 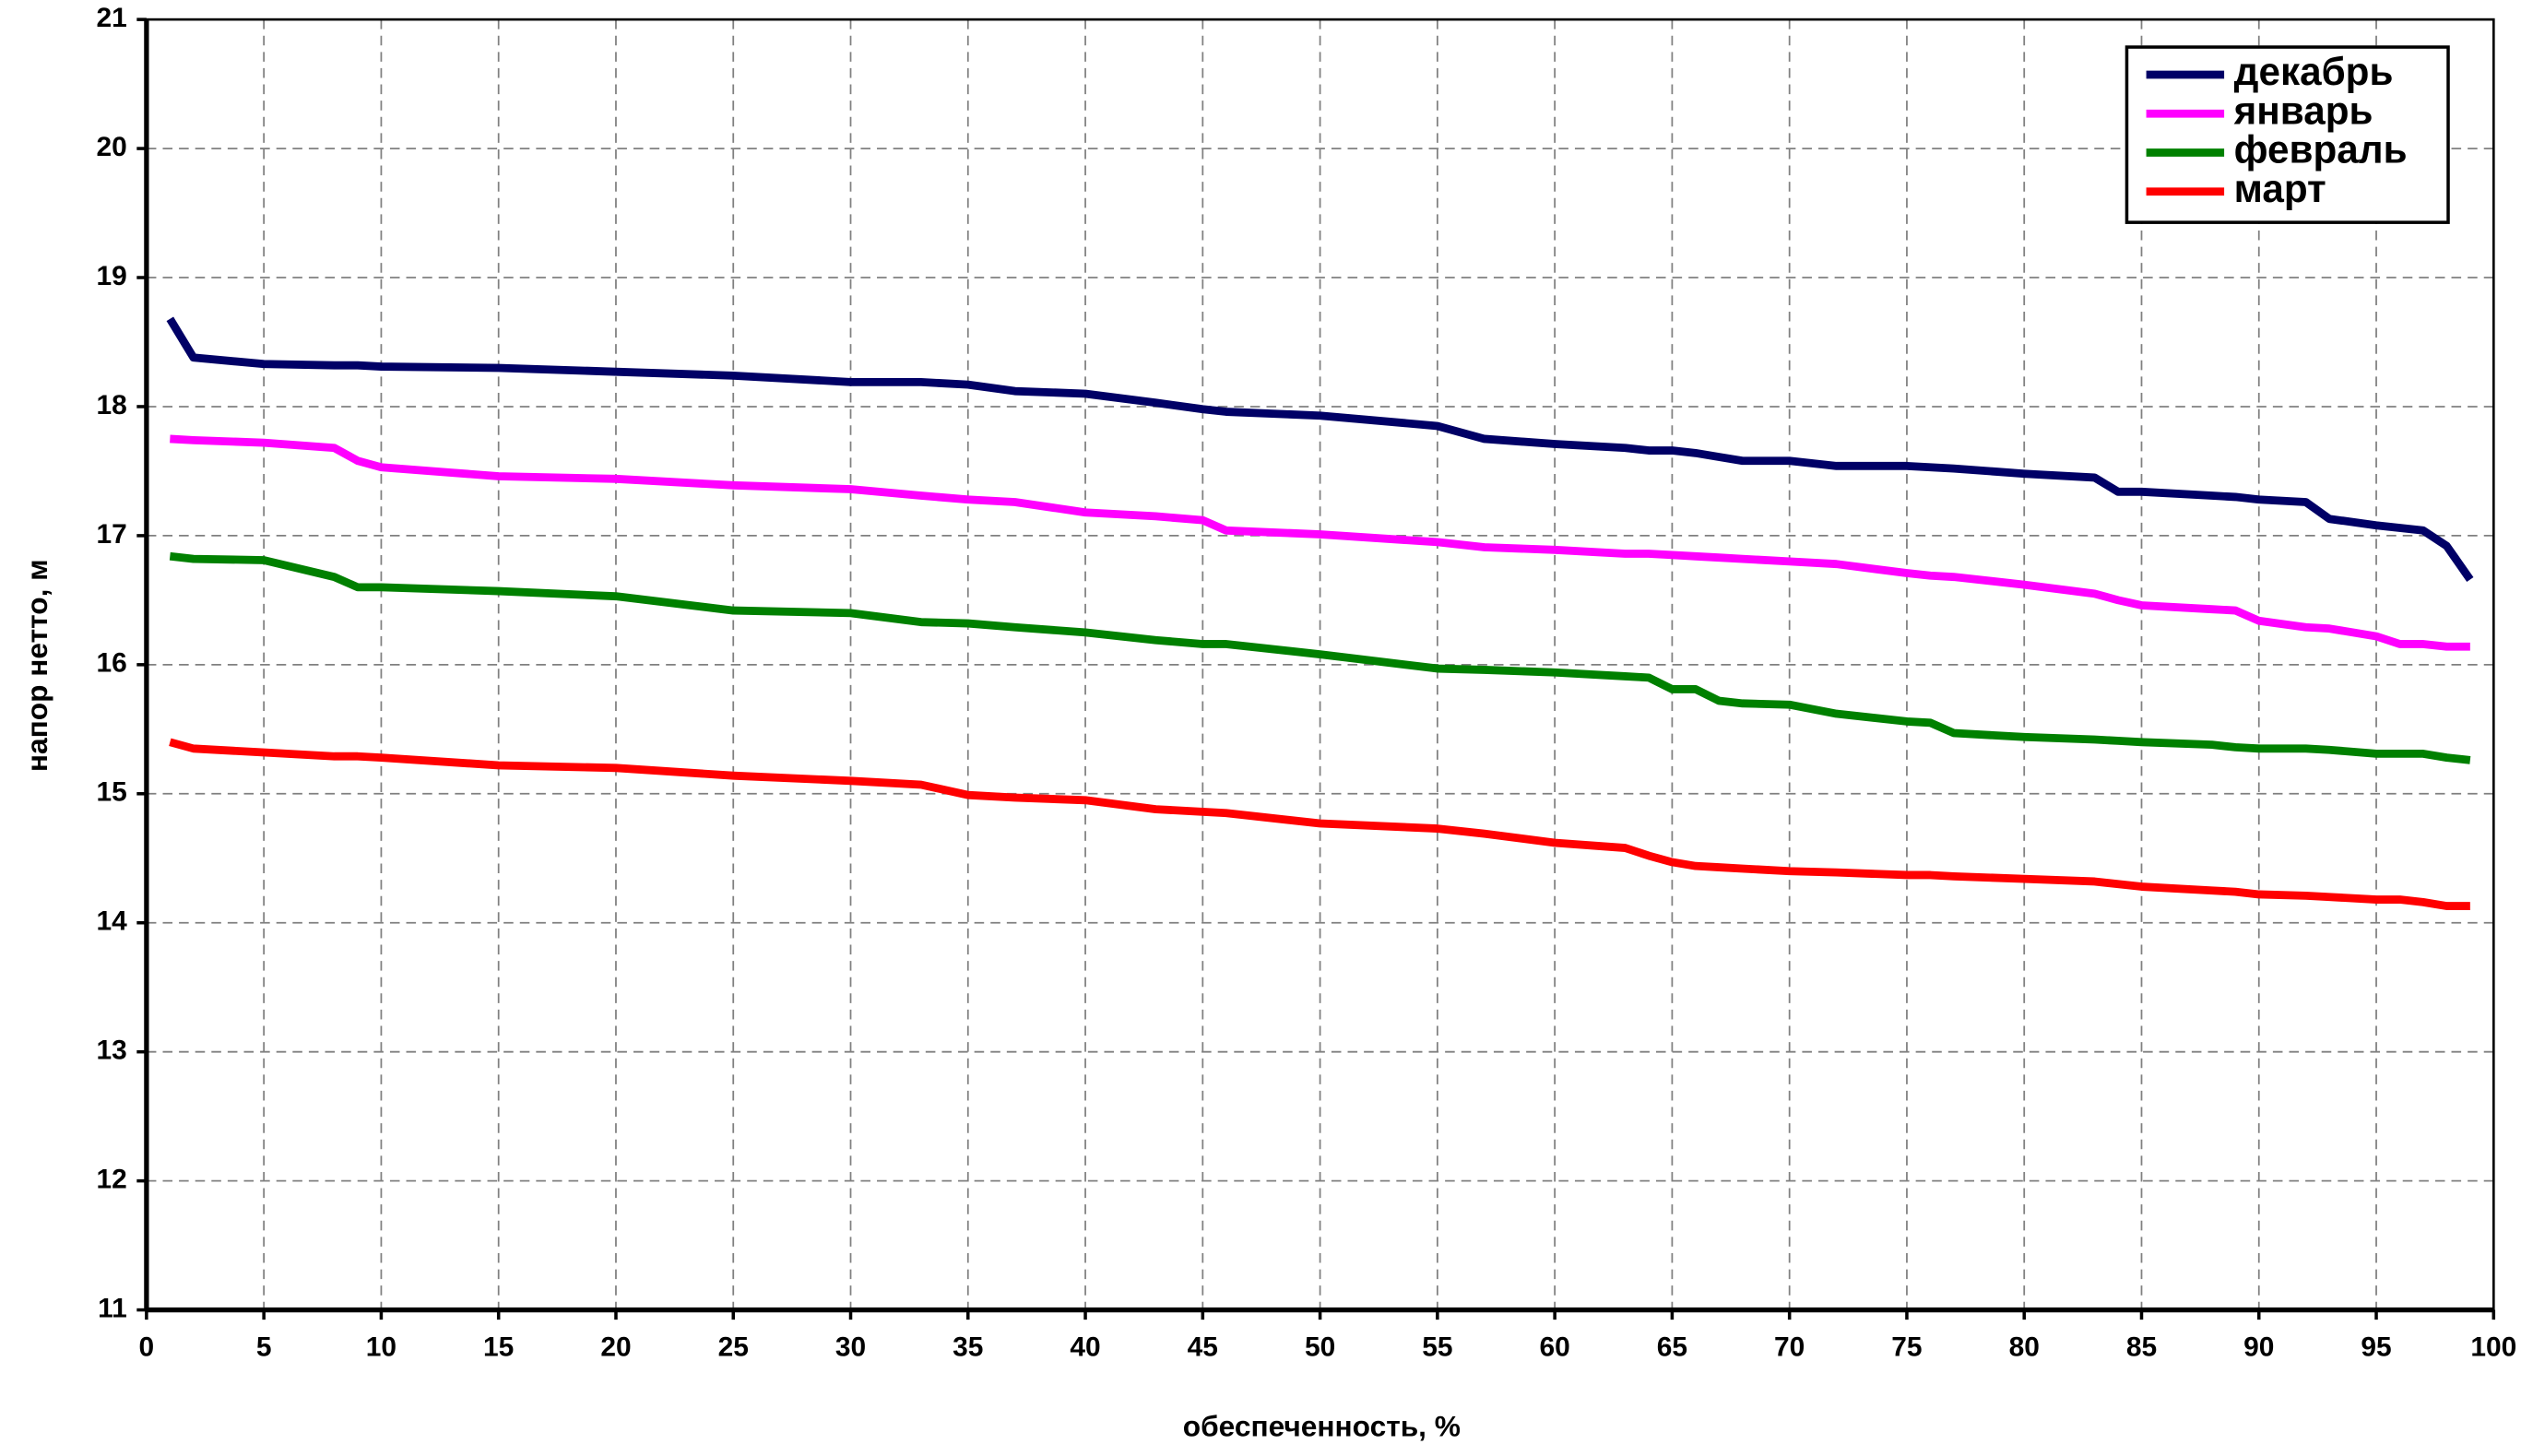 What do you see at coordinates (968, 1347) in the screenshot?
I see `x-tick-label: 35` at bounding box center [968, 1347].